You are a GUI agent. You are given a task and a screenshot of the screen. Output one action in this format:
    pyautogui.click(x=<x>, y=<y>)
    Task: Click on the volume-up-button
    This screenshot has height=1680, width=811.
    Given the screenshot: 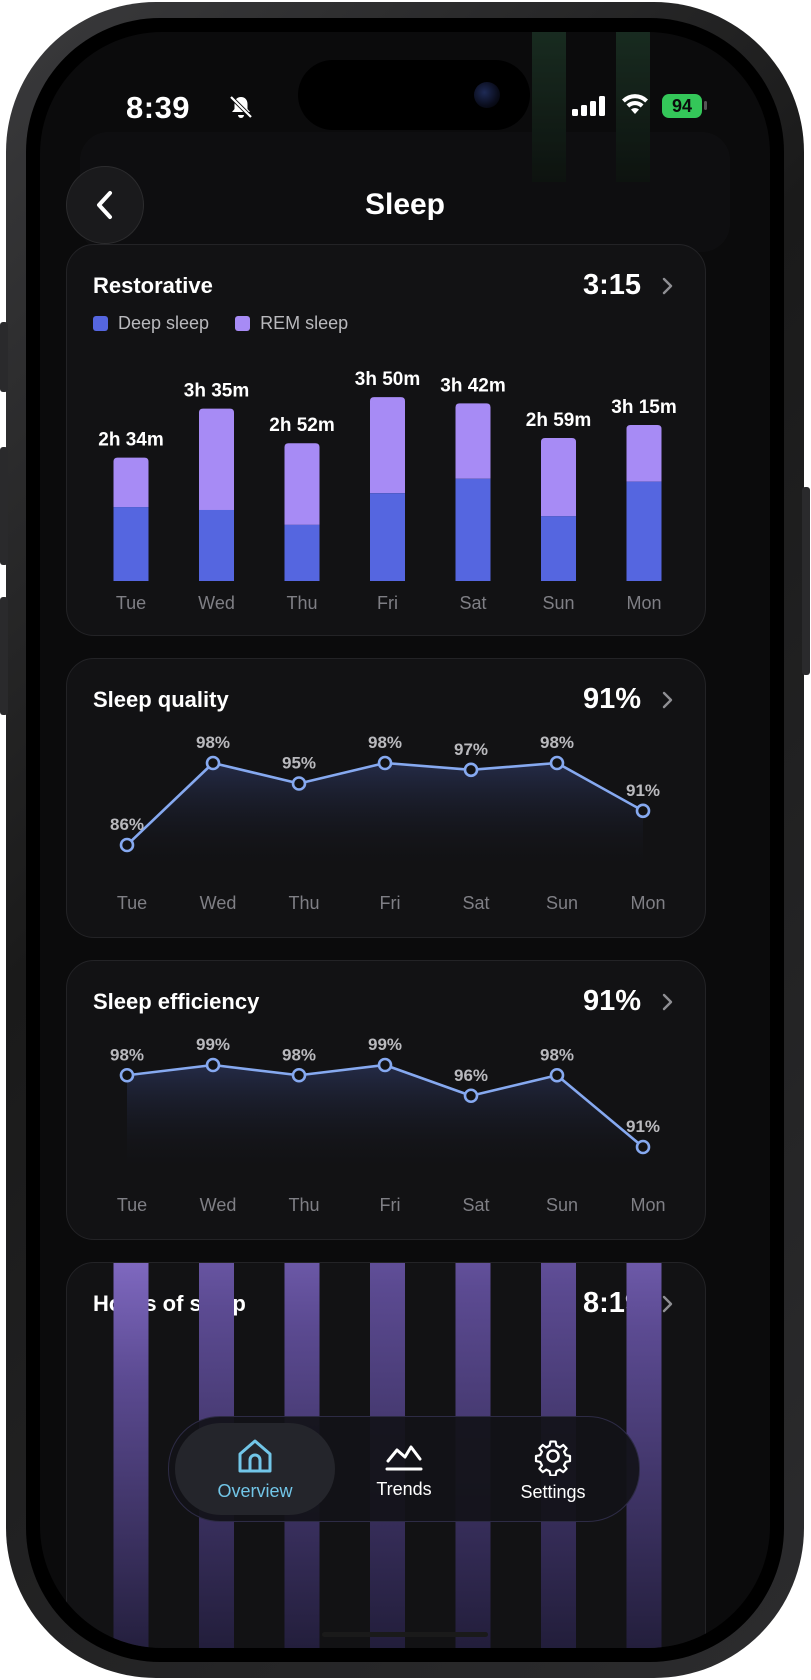 What is the action you would take?
    pyautogui.click(x=4, y=506)
    